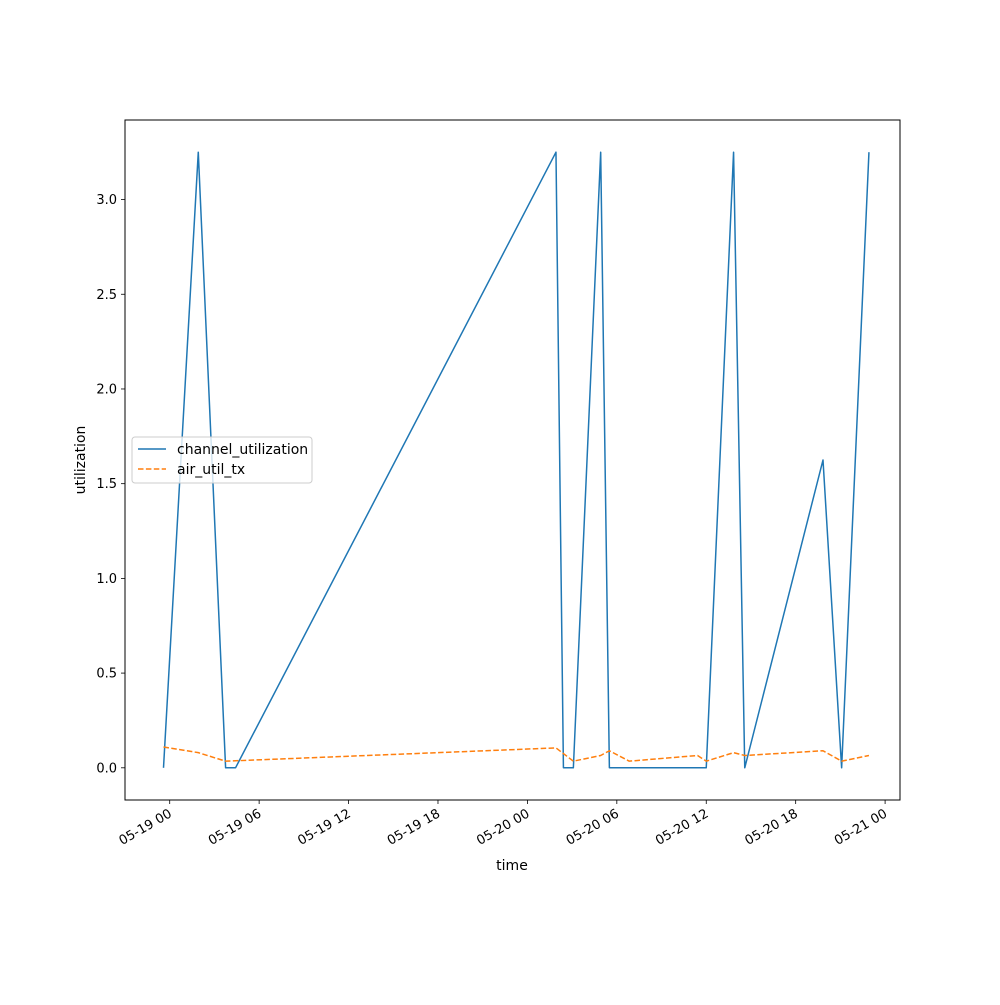 This screenshot has height=1005, width=1000. Describe the element at coordinates (235, 827) in the screenshot. I see `x-tick-label: 05-19 06` at that location.